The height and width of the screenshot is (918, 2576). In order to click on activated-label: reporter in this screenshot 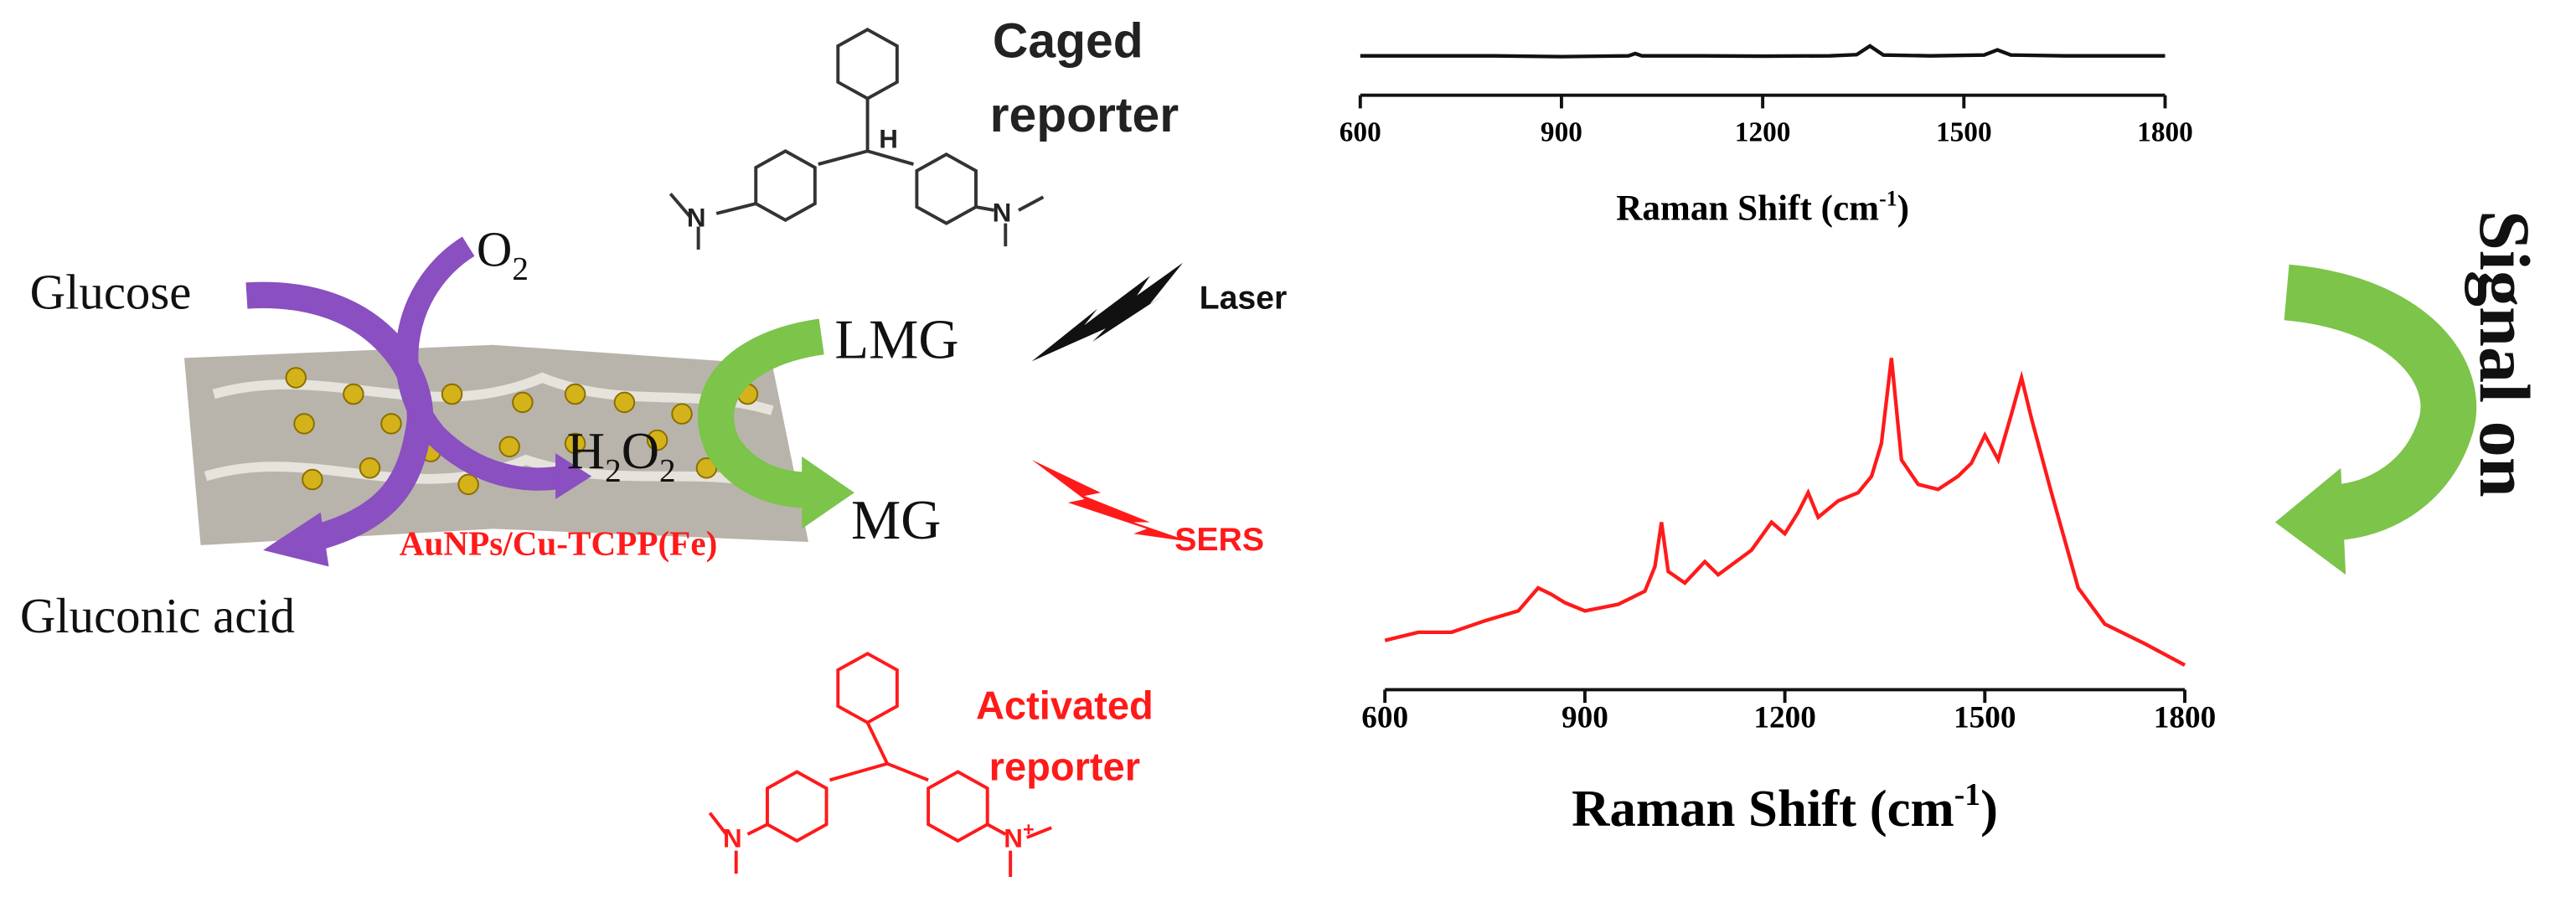, I will do `click(1064, 766)`.